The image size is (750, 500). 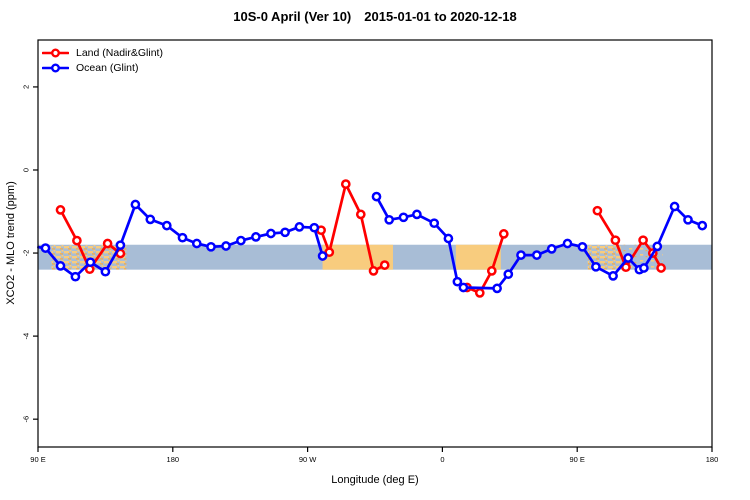 I want to click on legend: Land (Nadir&Glint) Ocean (Glint), so click(x=102, y=60).